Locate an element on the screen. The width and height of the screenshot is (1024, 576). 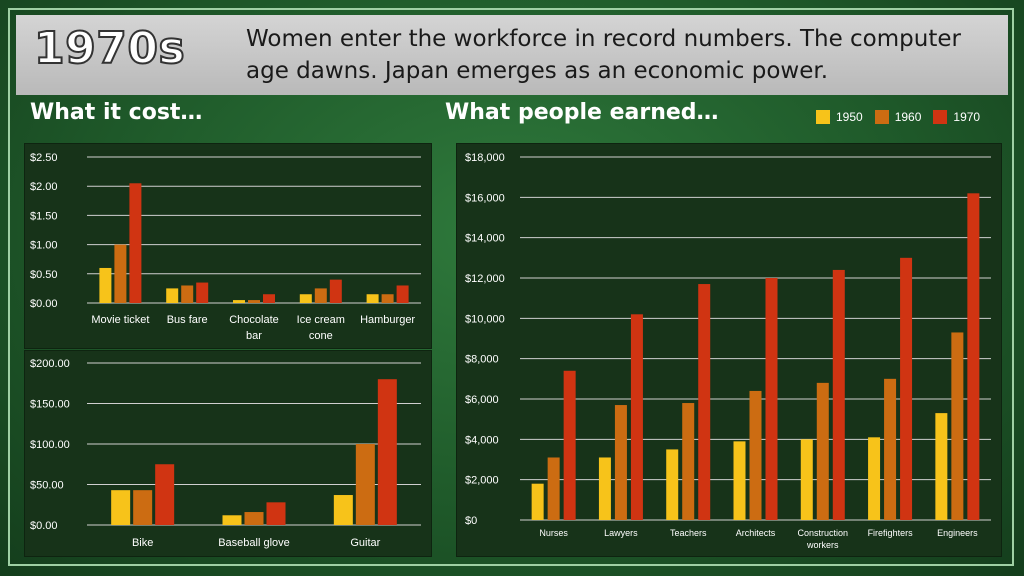
y-tick-label: $1.50 is located at coordinates (44, 216).